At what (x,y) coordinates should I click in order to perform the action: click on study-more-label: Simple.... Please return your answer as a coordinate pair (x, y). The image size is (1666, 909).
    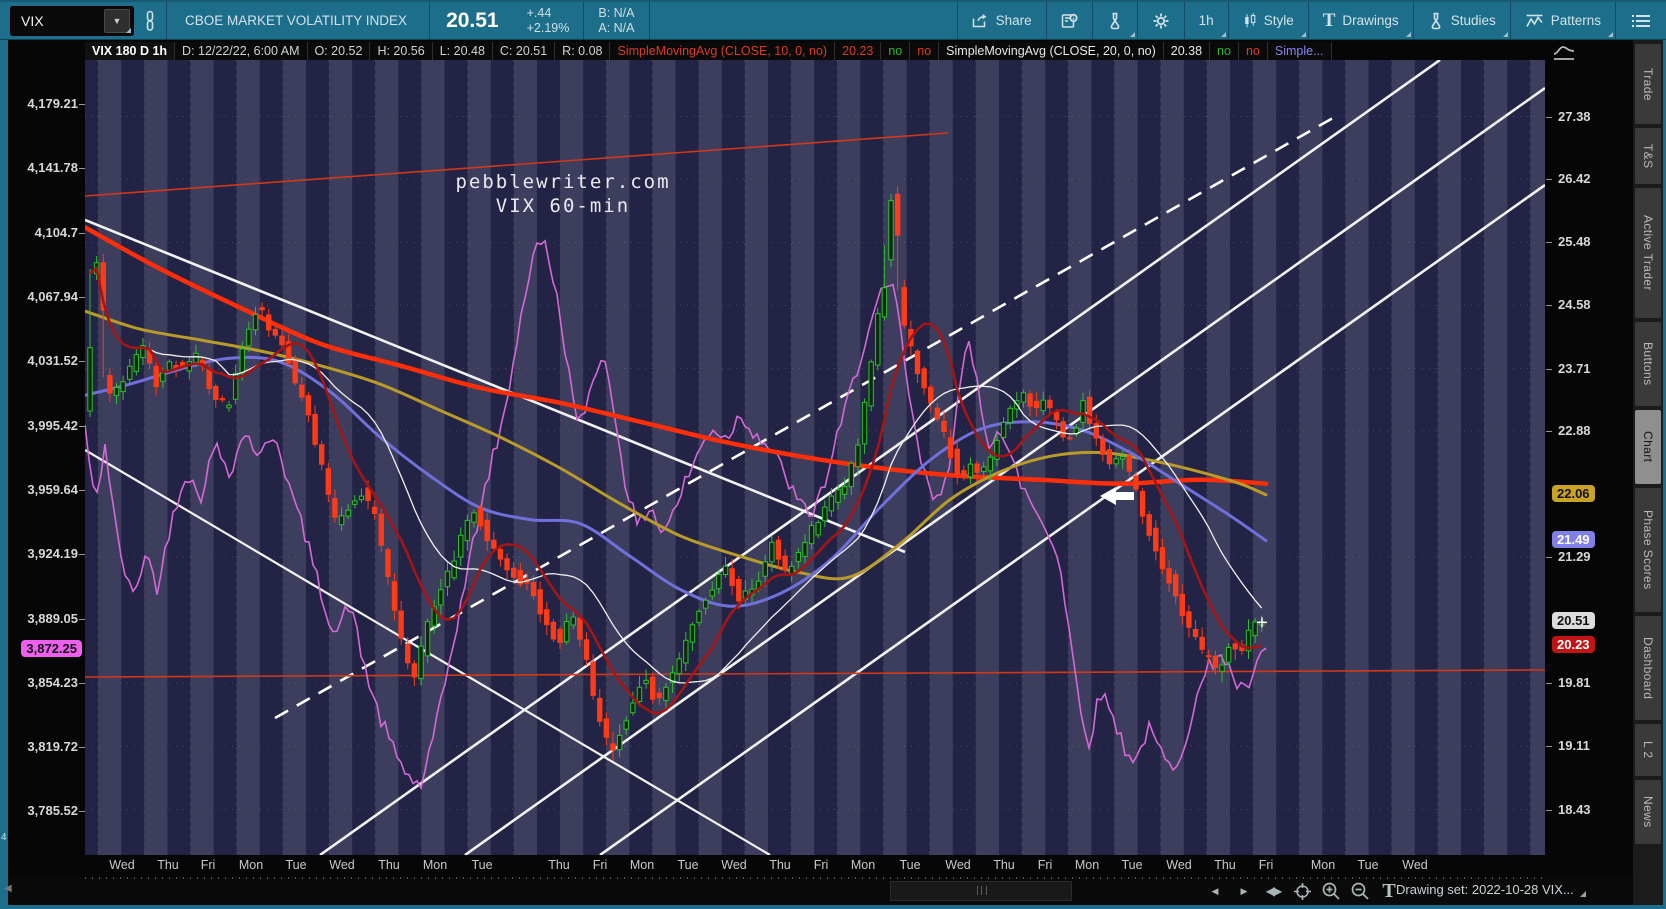
    Looking at the image, I should click on (1299, 51).